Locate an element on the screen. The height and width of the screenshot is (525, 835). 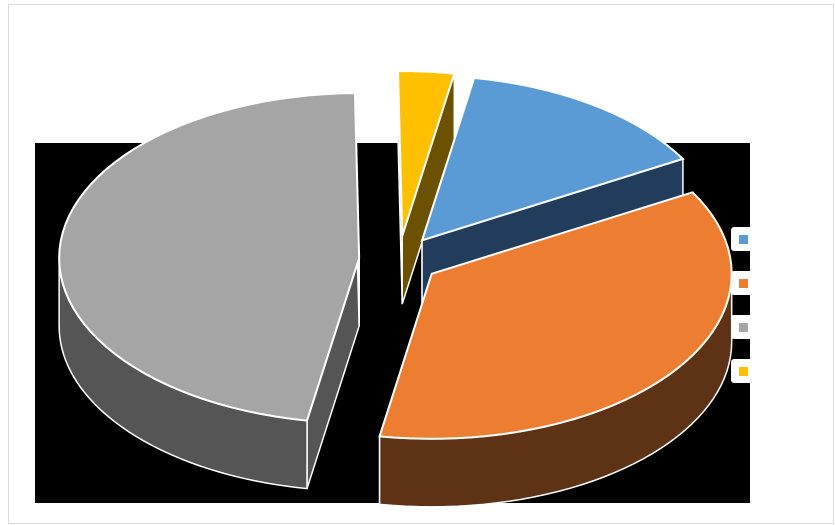
legend is located at coordinates (744, 315).